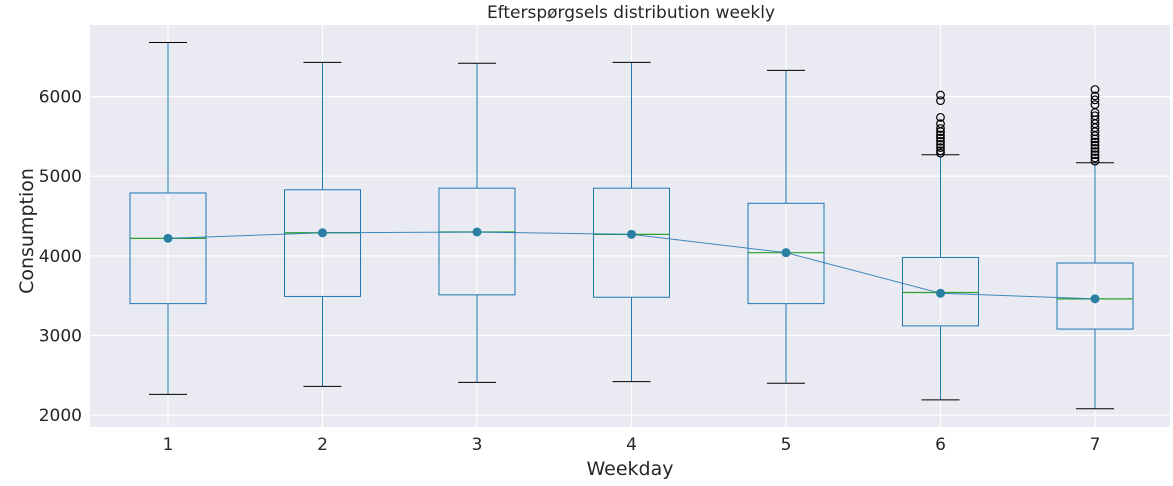  What do you see at coordinates (940, 445) in the screenshot?
I see `x-tick-label: 6` at bounding box center [940, 445].